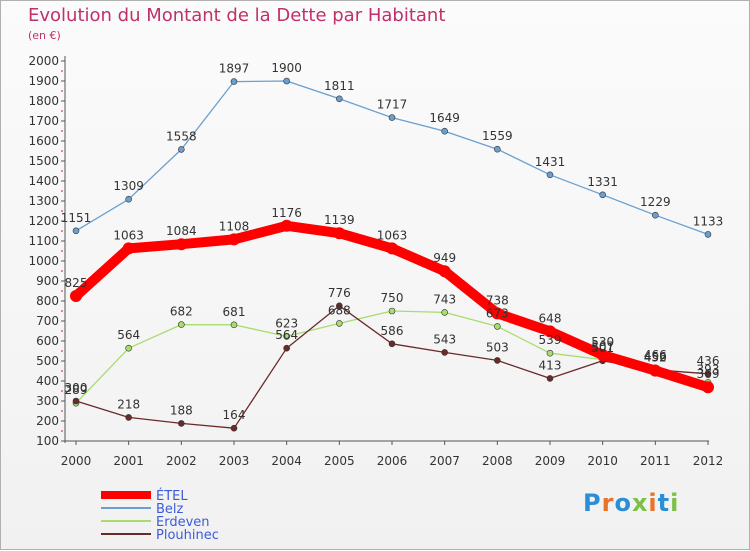 The image size is (750, 551). I want to click on x-tick-label: 2005, so click(339, 461).